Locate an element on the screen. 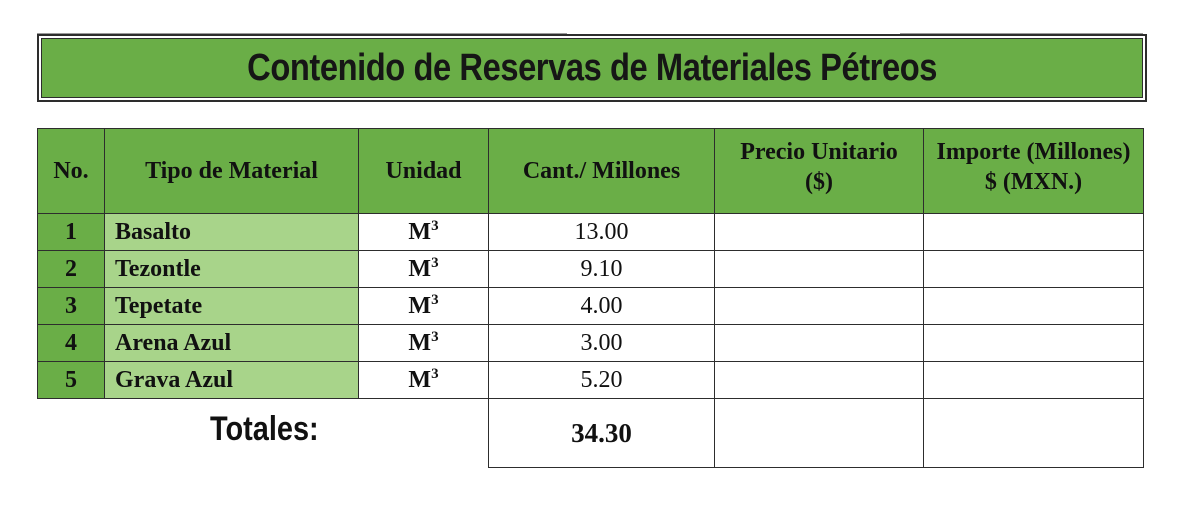  table-row: 2 Tezontle M3 9.10 is located at coordinates (590, 269).